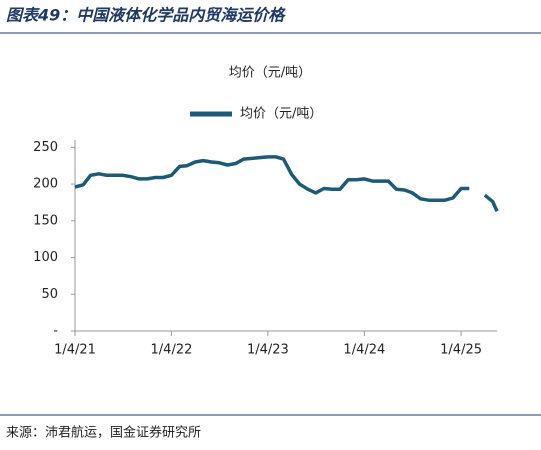  Describe the element at coordinates (75, 350) in the screenshot. I see `x-tick-label: 1/4/21` at that location.